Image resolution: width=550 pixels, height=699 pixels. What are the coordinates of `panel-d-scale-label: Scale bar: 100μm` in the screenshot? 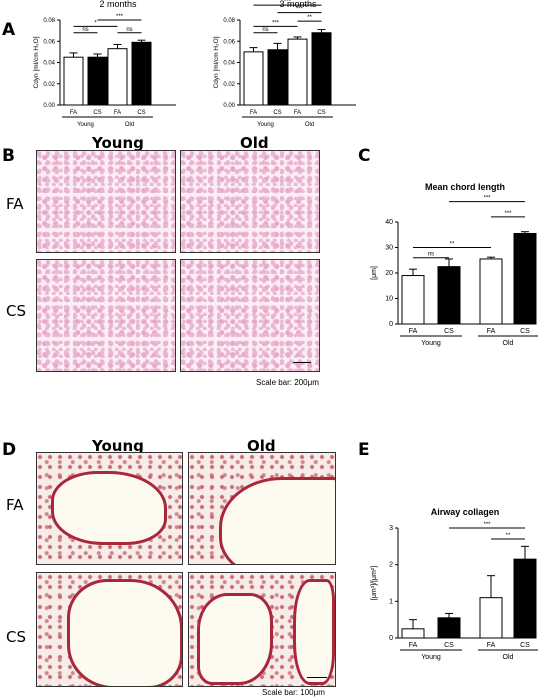 It's located at (293, 692).